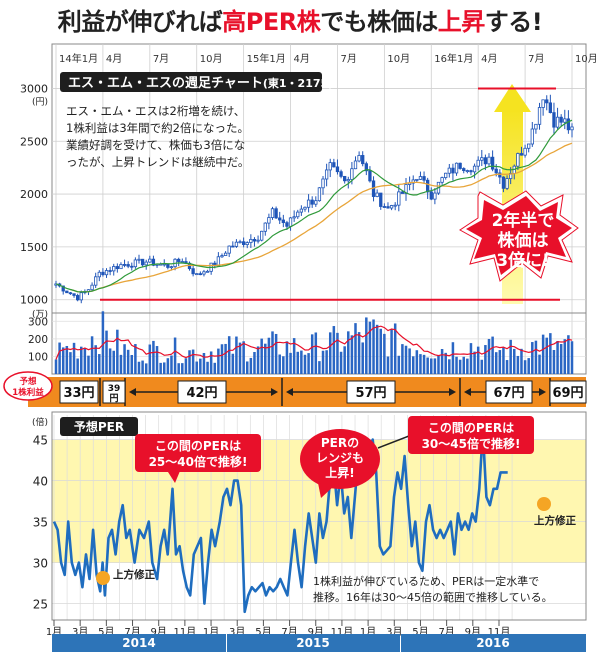 Image resolution: width=600 pixels, height=670 pixels. Describe the element at coordinates (34, 300) in the screenshot. I see `price-y-tick: 1000` at that location.